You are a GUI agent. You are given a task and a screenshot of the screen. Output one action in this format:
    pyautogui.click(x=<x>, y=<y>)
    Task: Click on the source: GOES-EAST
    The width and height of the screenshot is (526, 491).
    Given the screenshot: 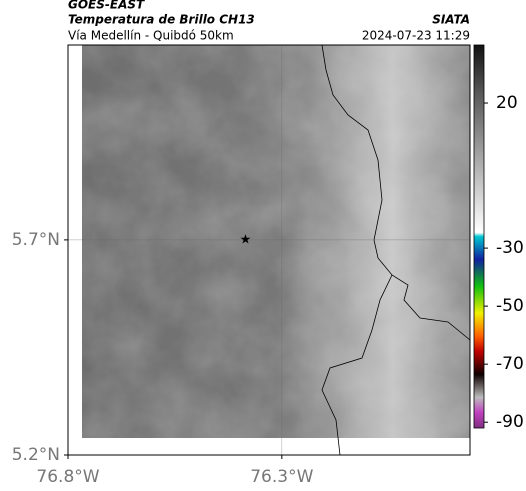 What is the action you would take?
    pyautogui.click(x=106, y=6)
    